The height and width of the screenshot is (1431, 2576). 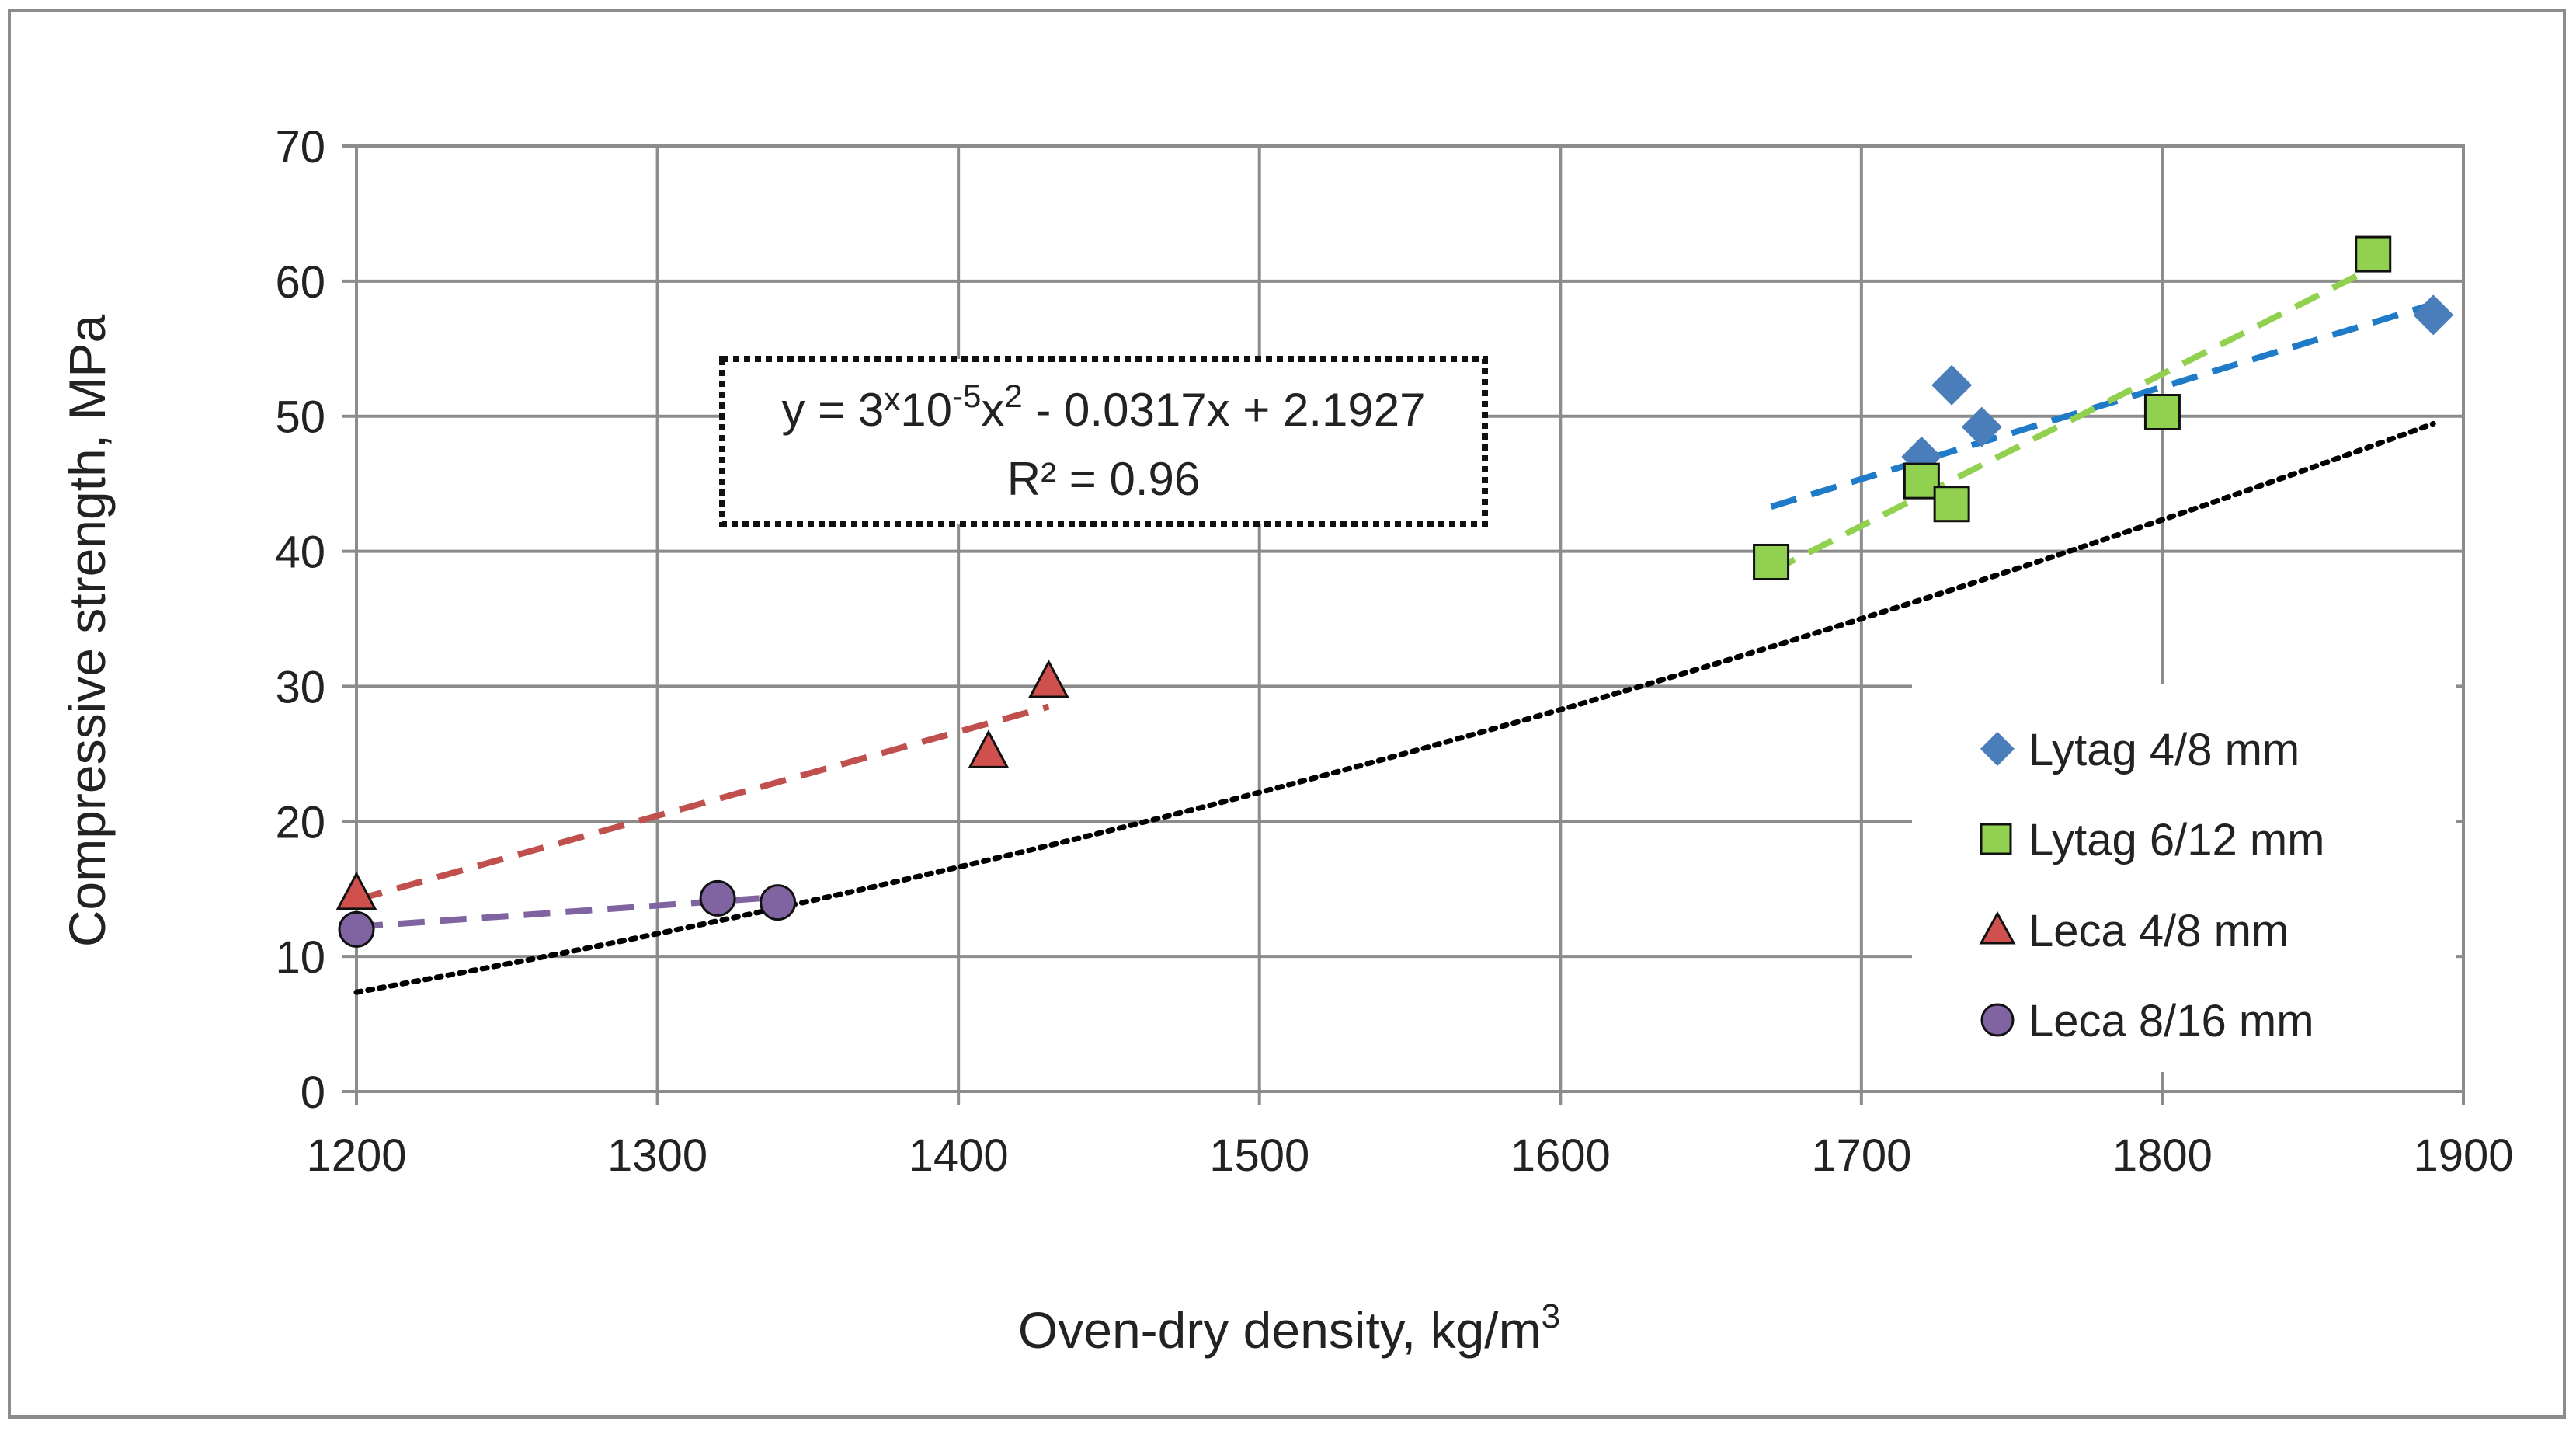 I want to click on y-tick-label: 70, so click(x=300, y=147).